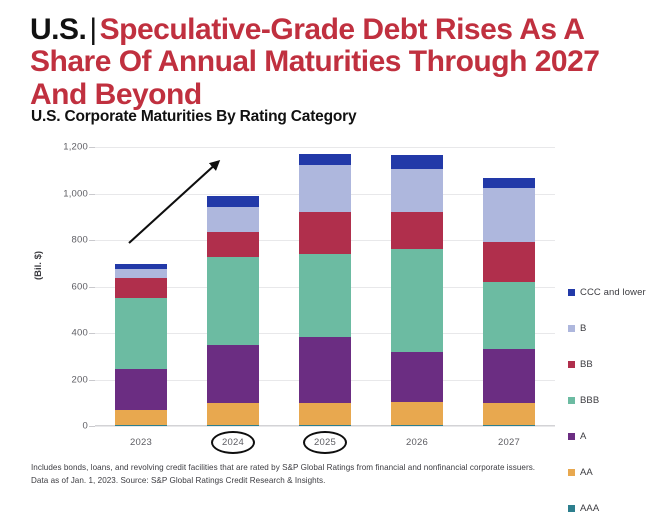  I want to click on highlight-circle-2025, so click(325, 442).